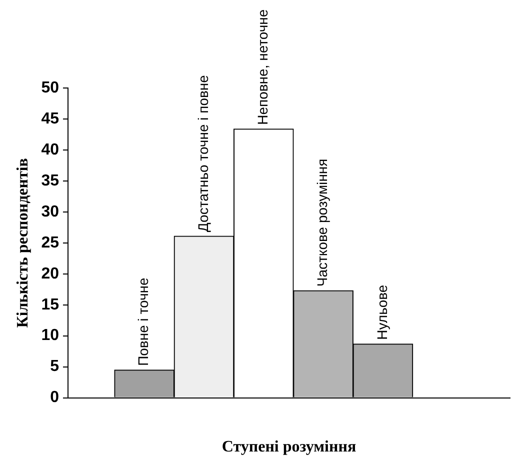 This screenshot has width=522, height=475. Describe the element at coordinates (262, 67) in the screenshot. I see `x-tick-label: Неповне, неточне` at that location.